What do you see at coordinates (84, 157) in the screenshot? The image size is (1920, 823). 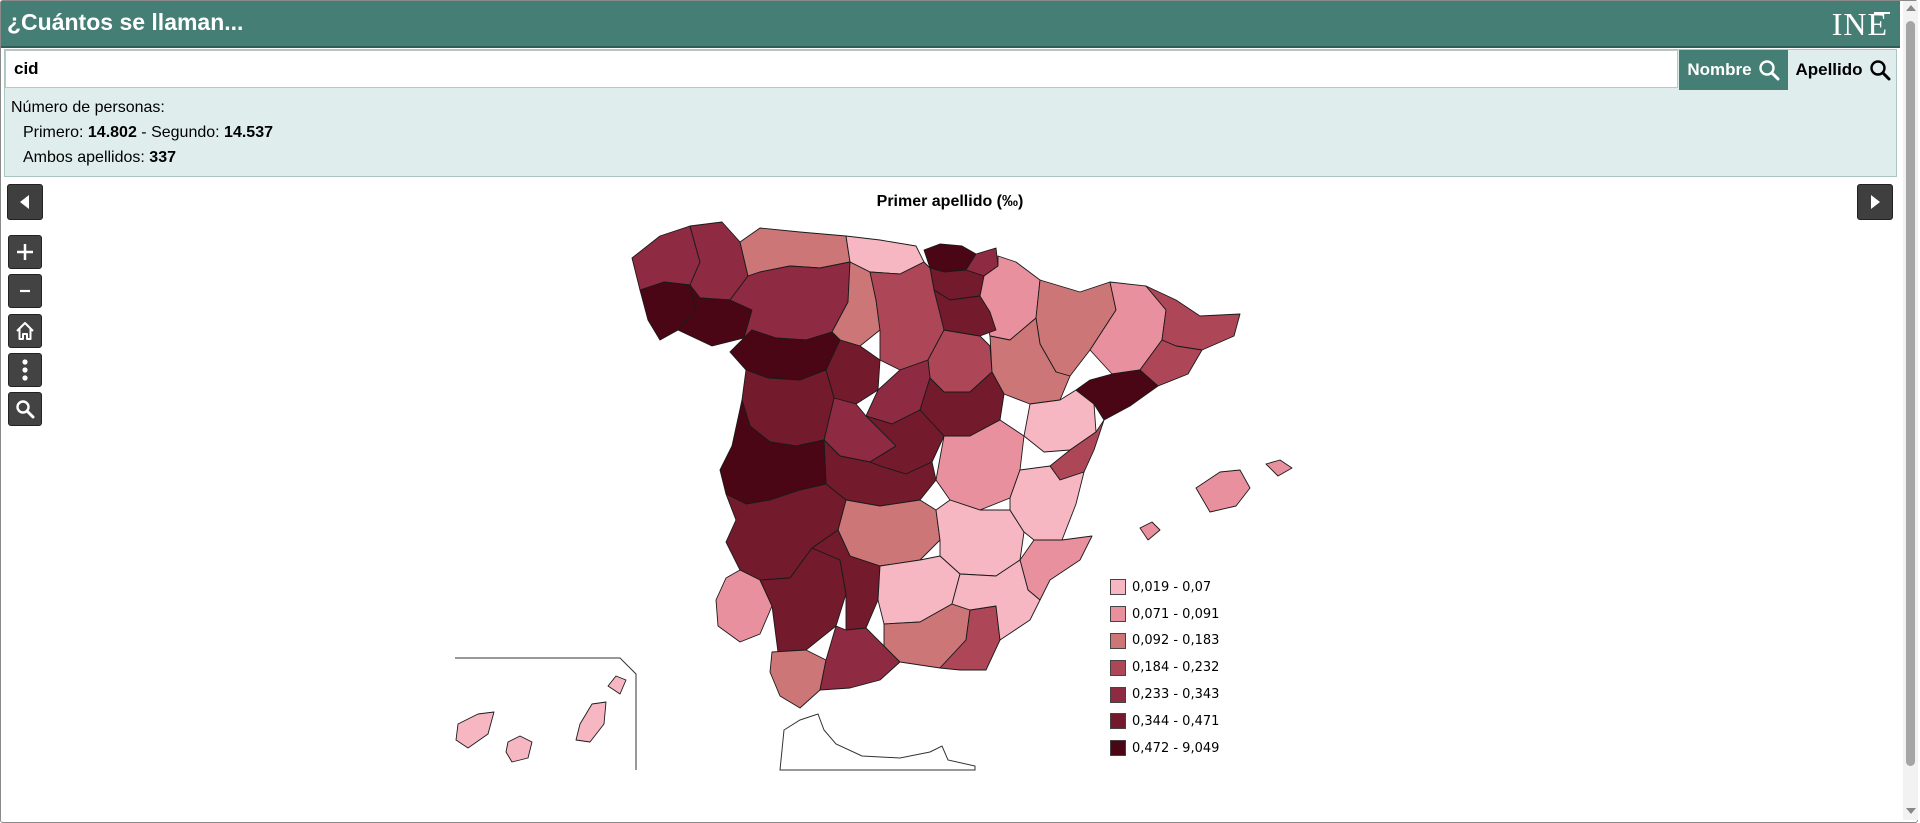 I see `ambos-label: Ambos apellidos:` at bounding box center [84, 157].